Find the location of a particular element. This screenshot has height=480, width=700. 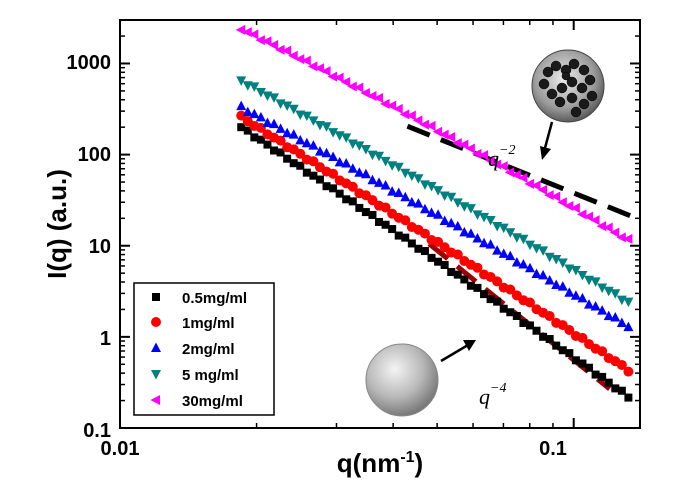

y-tick-label-1: 1 is located at coordinates (105, 339).